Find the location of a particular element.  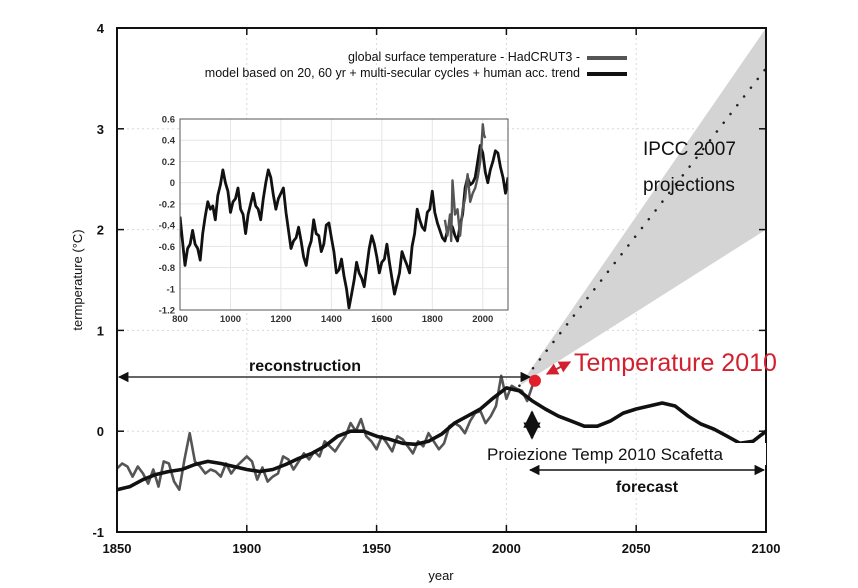

forecast-label: forecast is located at coordinates (647, 487).